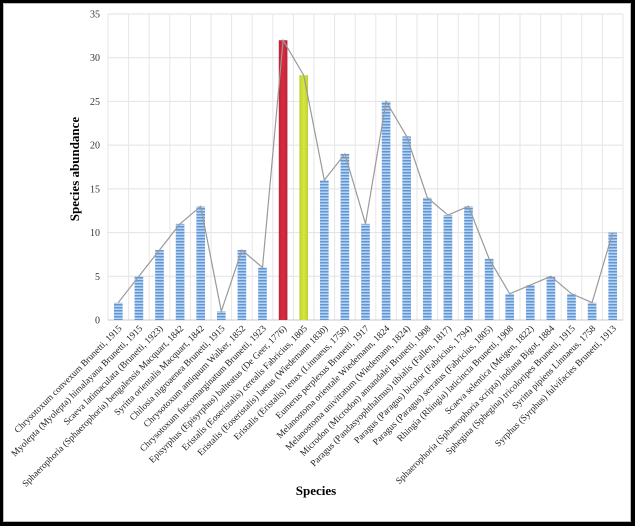 The width and height of the screenshot is (635, 526). What do you see at coordinates (95, 233) in the screenshot?
I see `y-tick-label: 10` at bounding box center [95, 233].